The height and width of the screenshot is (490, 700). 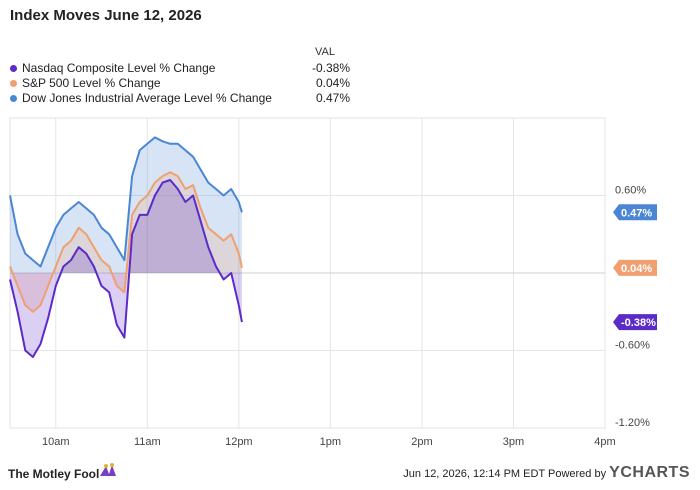 What do you see at coordinates (638, 323) in the screenshot?
I see `end-label-text: -0.38%` at bounding box center [638, 323].